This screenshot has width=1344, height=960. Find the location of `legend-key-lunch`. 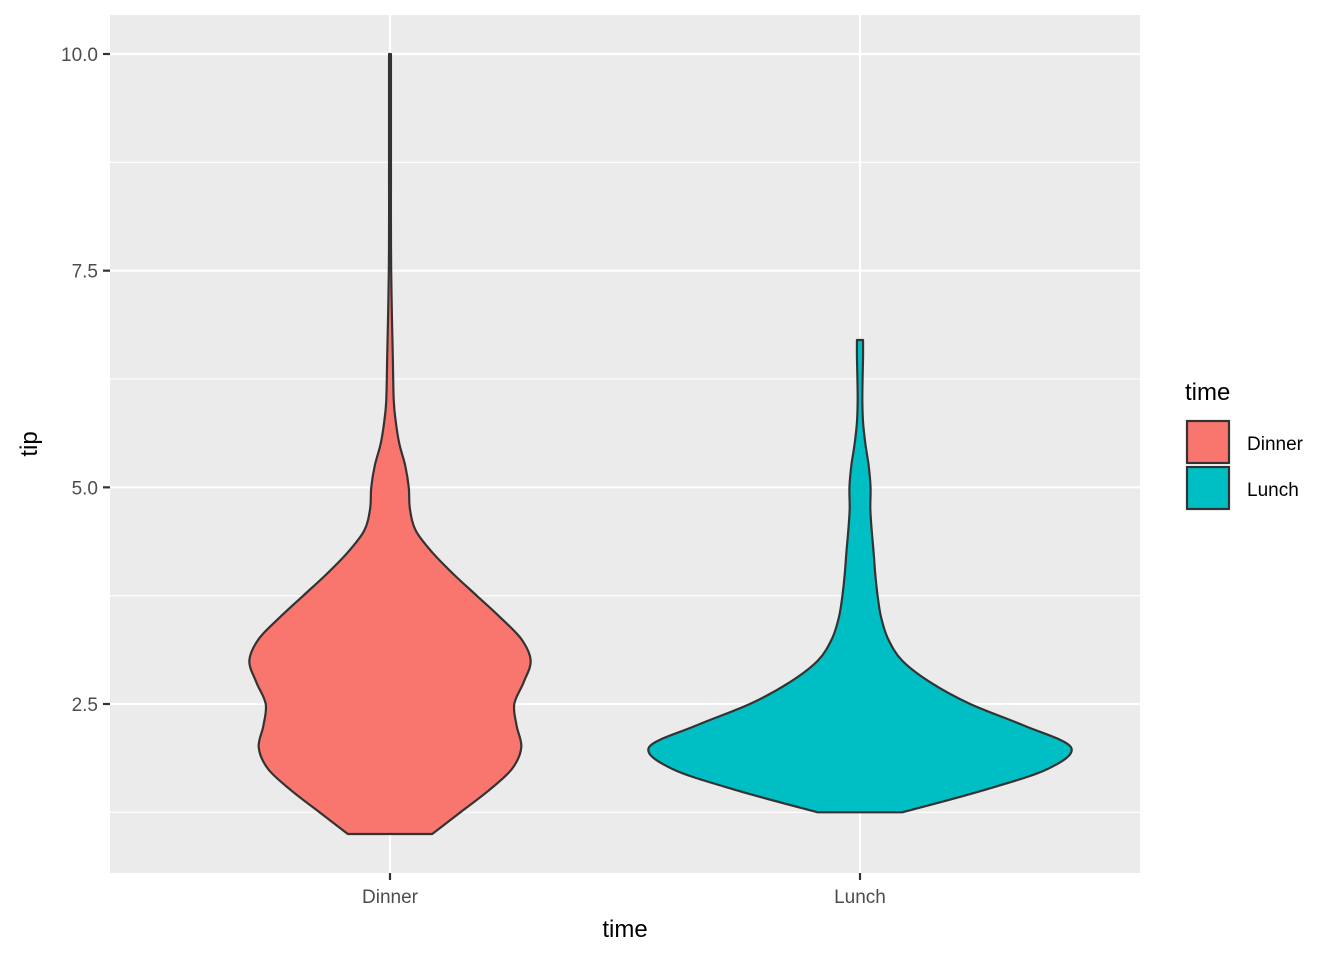

legend-key-lunch is located at coordinates (1208, 488).